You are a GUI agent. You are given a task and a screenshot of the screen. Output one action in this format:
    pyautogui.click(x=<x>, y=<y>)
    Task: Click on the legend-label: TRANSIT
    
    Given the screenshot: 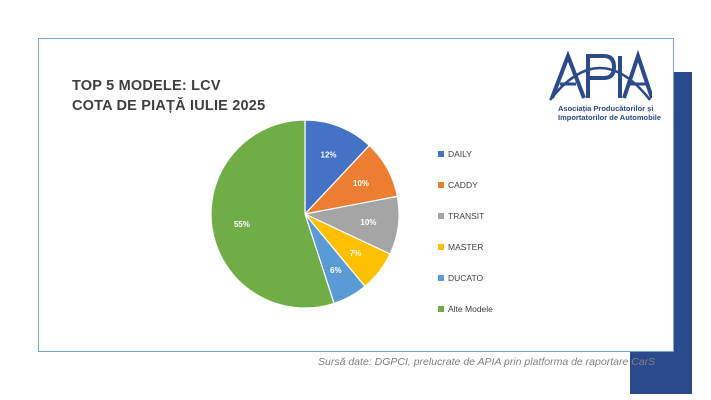 What is the action you would take?
    pyautogui.click(x=466, y=215)
    